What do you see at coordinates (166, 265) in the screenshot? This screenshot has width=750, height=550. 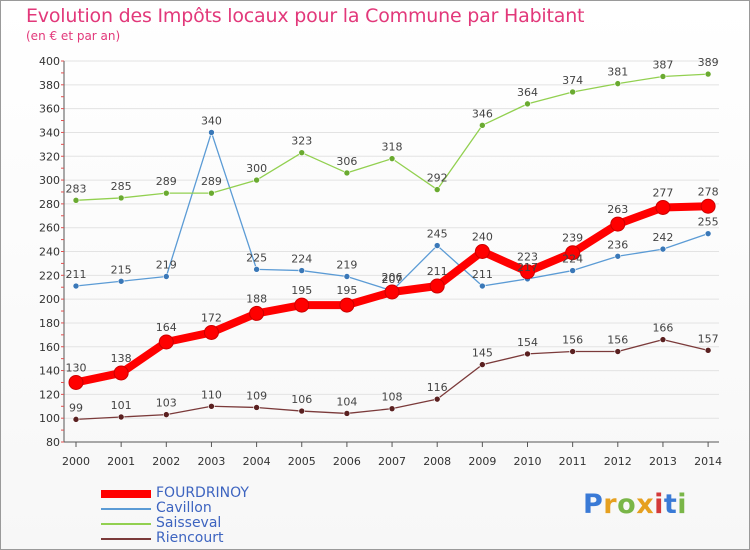 I see `data-label-cavillon: 219` at bounding box center [166, 265].